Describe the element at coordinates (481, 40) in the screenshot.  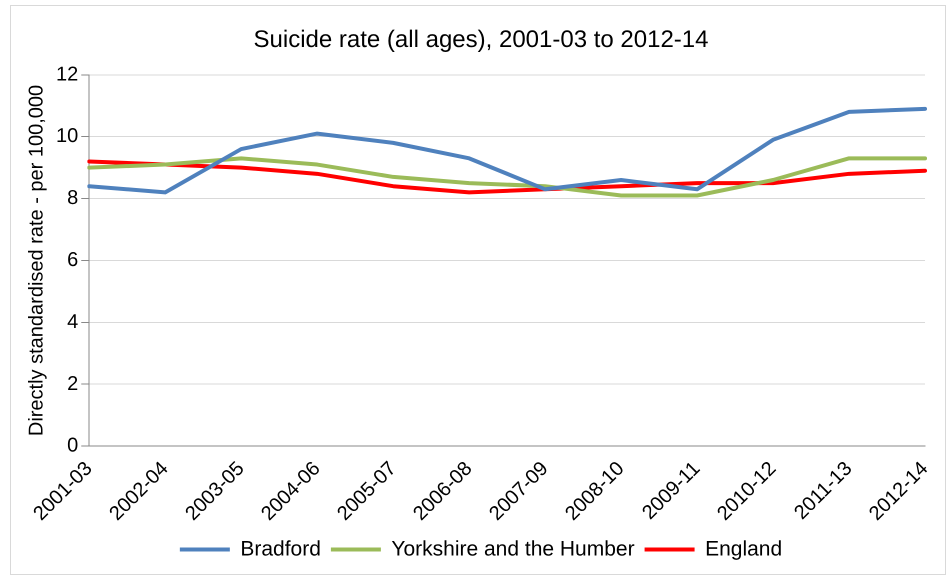
I see `chart-title: Suicide rate (all ages), 2001-03 to 2012-14` at that location.